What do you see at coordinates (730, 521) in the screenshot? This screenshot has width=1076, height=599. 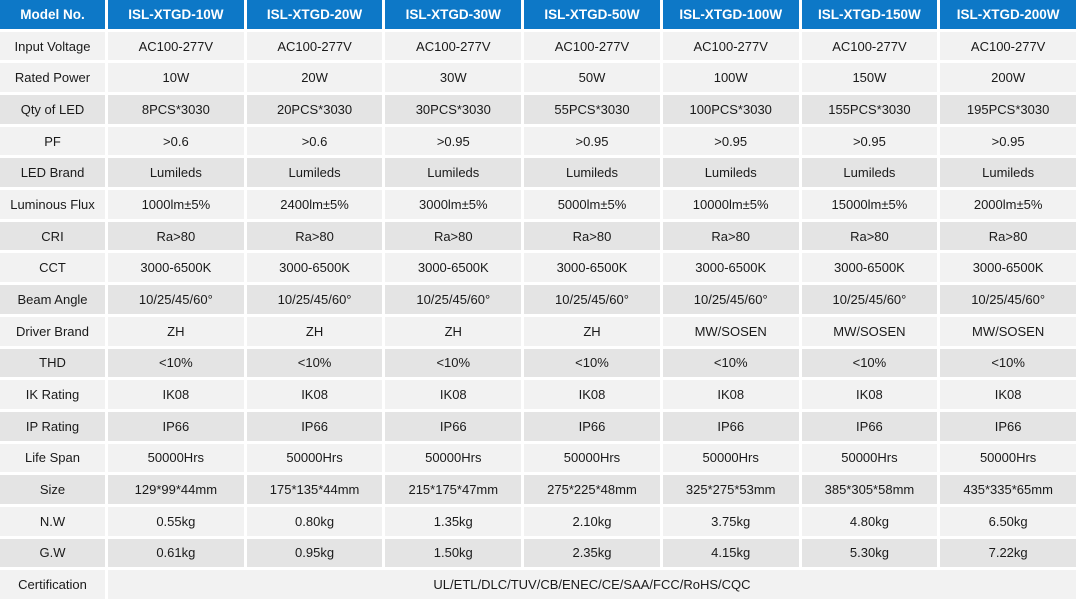 I see `spec-value: 3.75kg` at bounding box center [730, 521].